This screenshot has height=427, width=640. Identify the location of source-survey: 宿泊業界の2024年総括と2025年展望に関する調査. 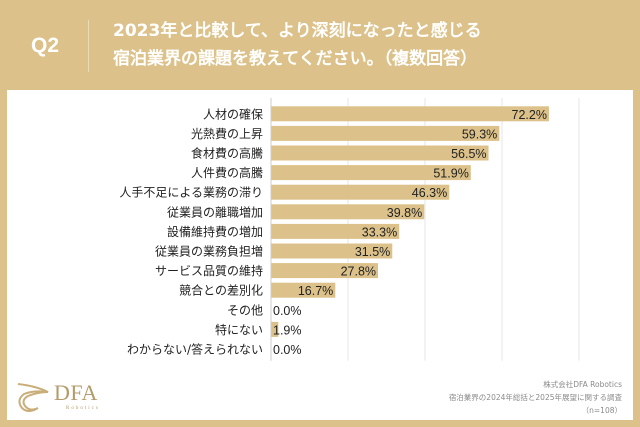
(535, 397).